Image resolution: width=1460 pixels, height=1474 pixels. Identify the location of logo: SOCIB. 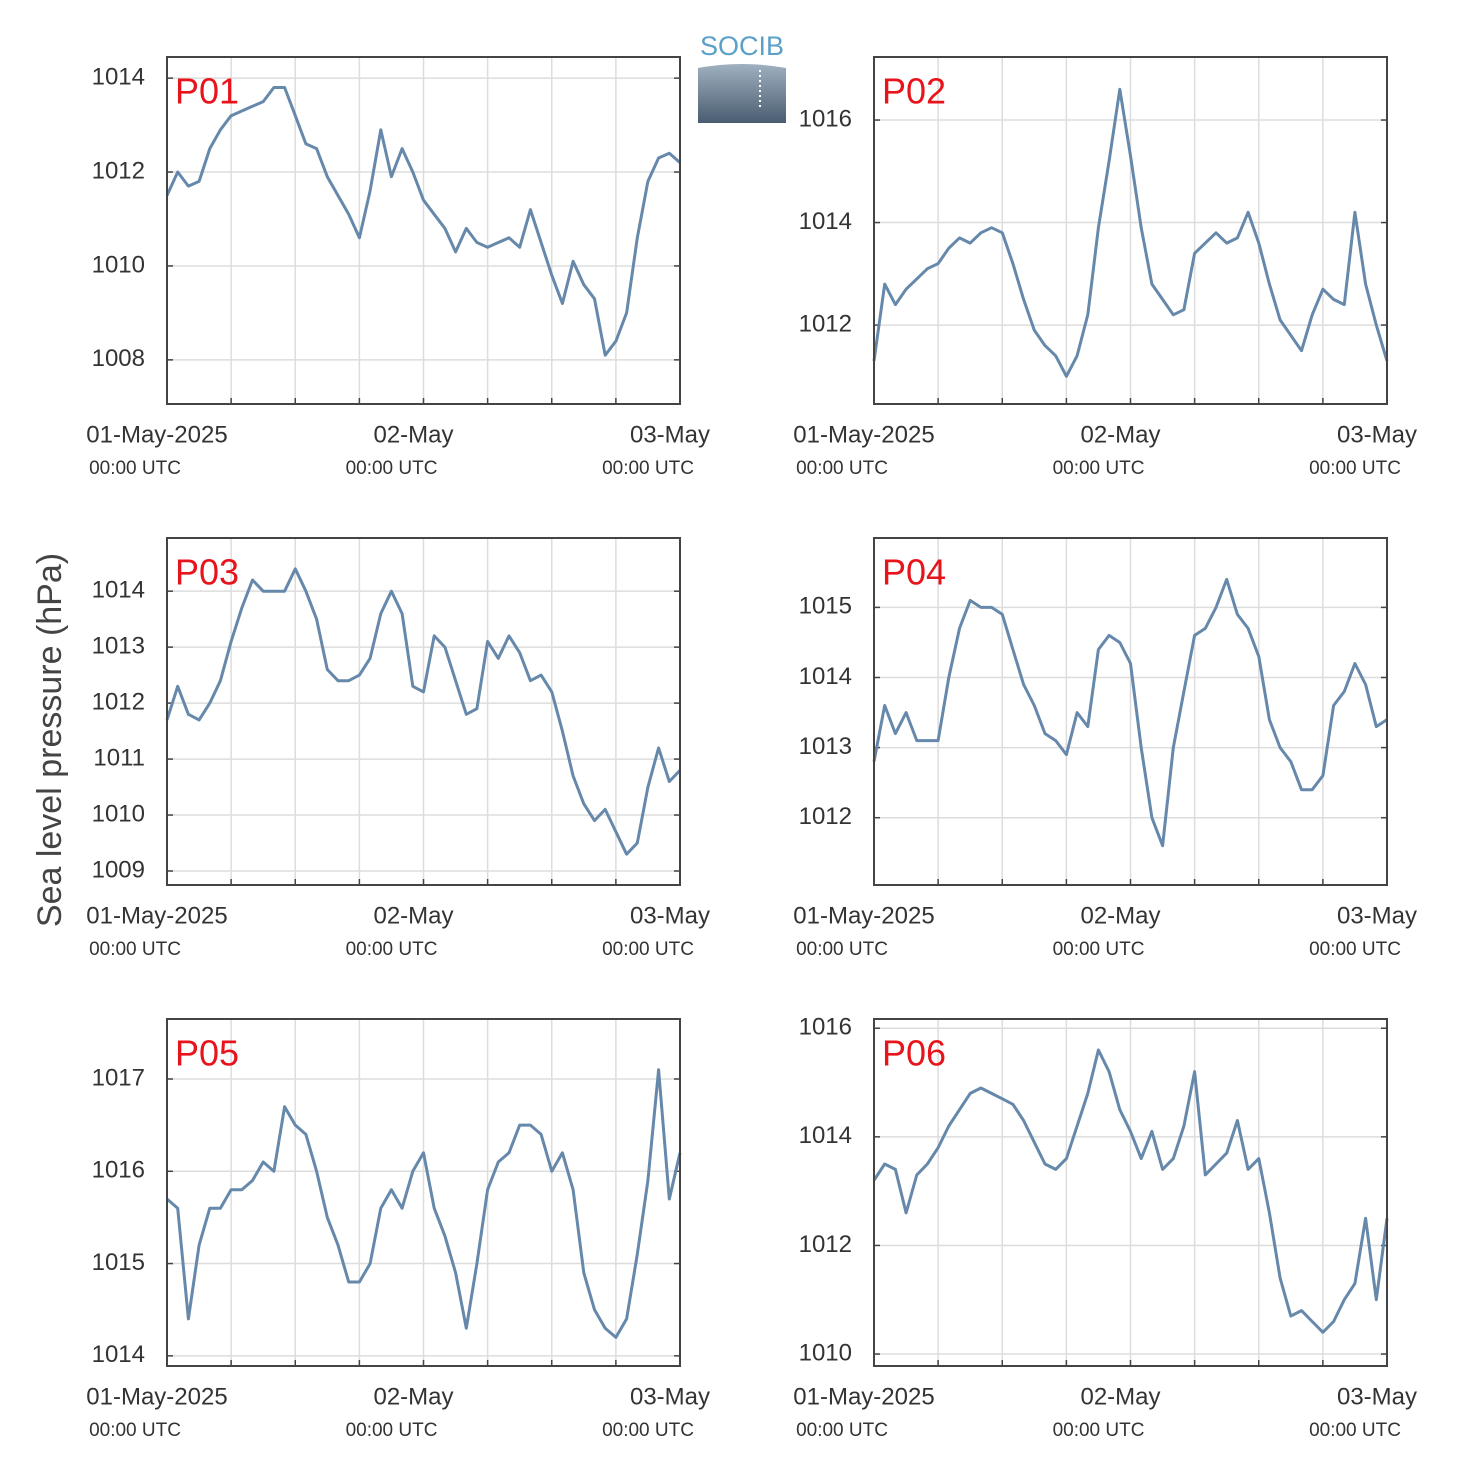
(742, 77).